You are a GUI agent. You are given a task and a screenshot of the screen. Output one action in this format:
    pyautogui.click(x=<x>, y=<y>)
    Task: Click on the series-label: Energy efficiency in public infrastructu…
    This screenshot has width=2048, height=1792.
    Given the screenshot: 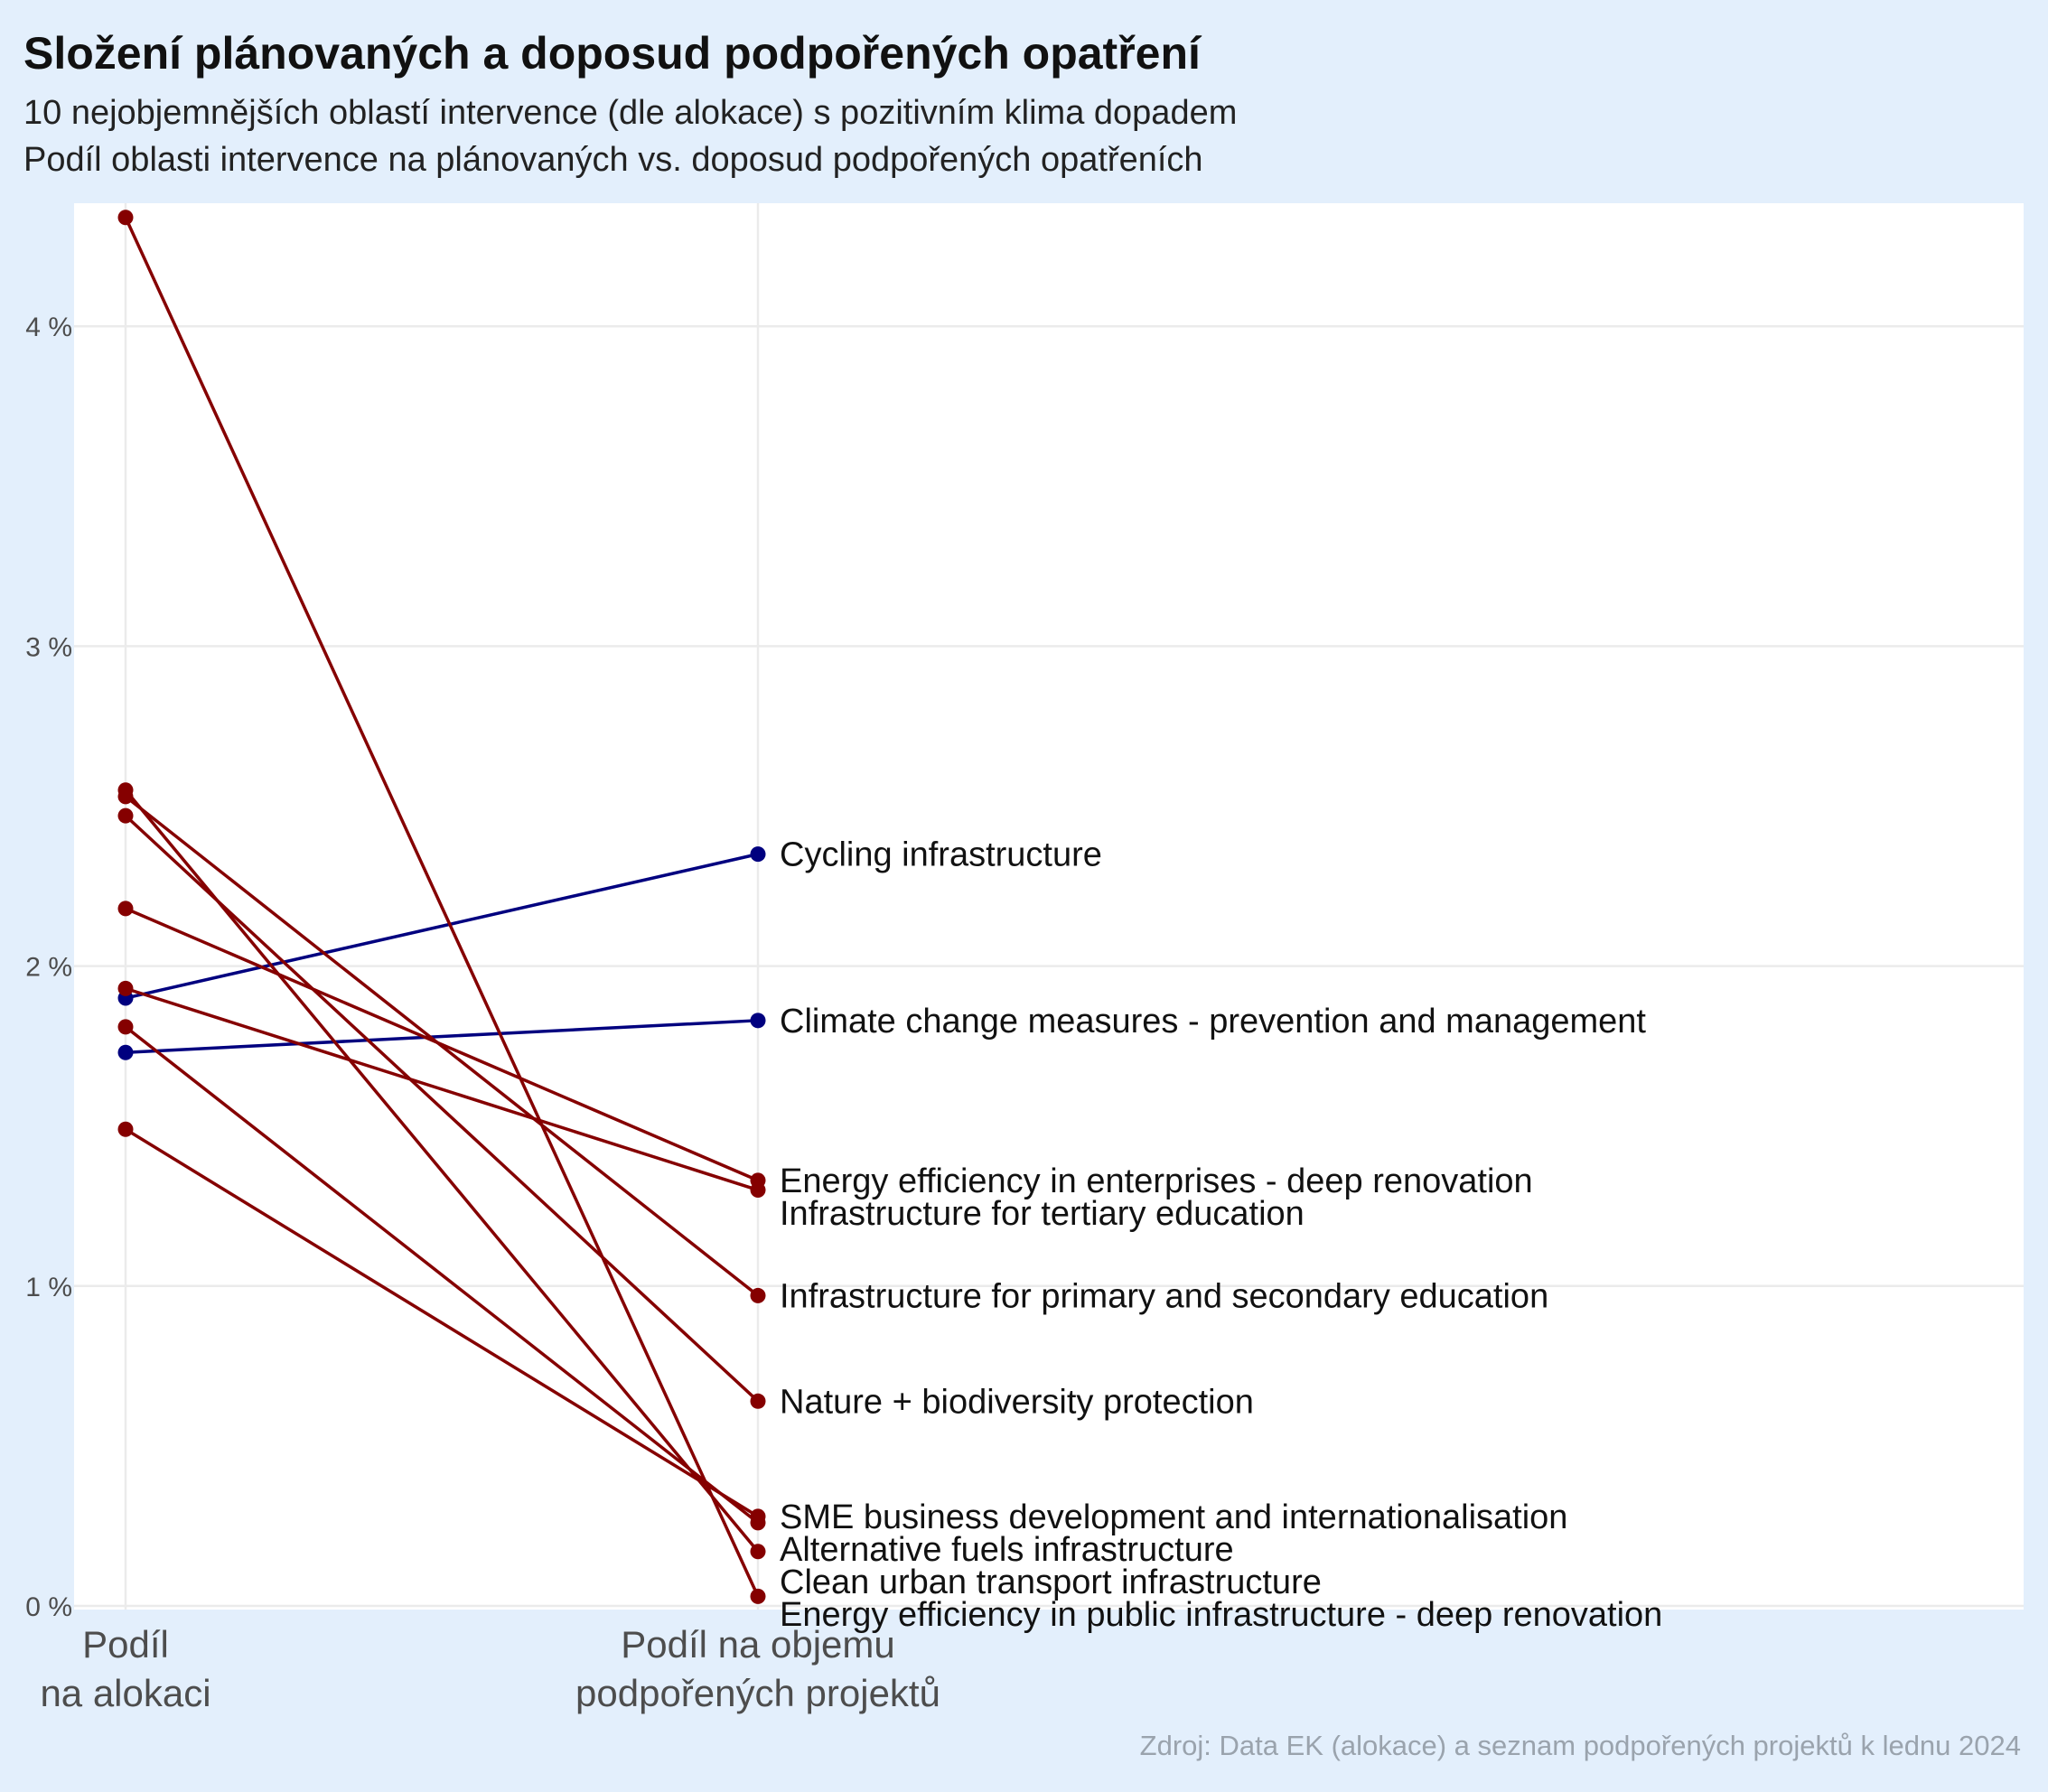 What is the action you would take?
    pyautogui.click(x=1221, y=1615)
    